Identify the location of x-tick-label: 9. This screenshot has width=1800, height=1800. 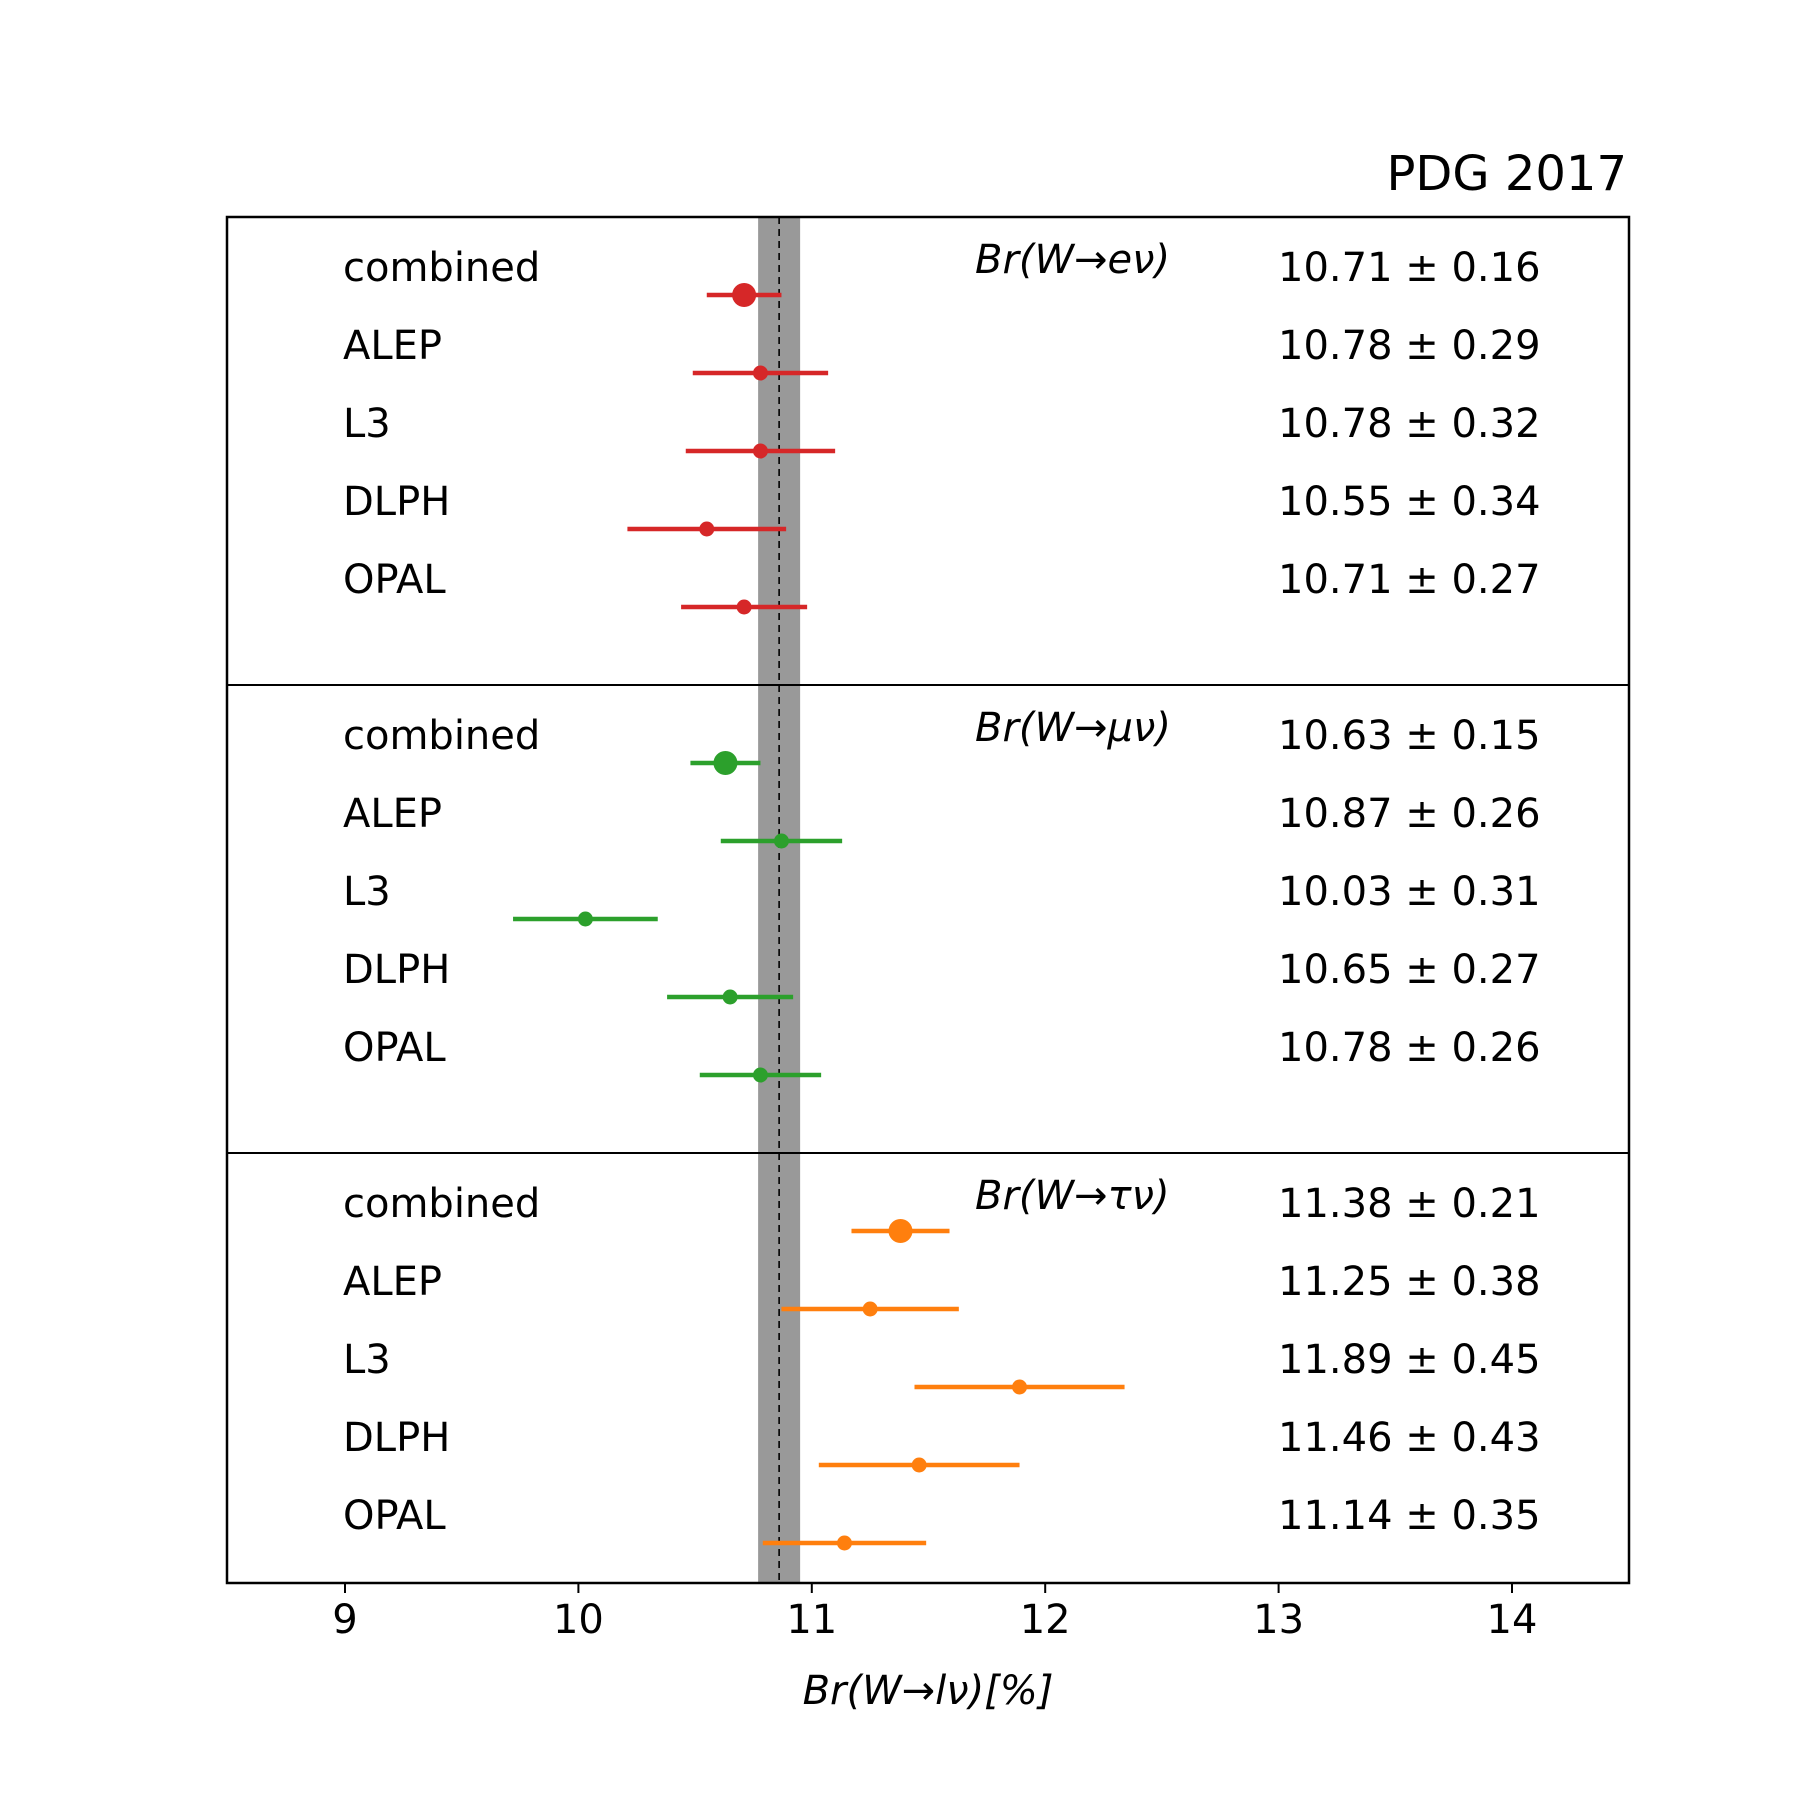
(344, 1620).